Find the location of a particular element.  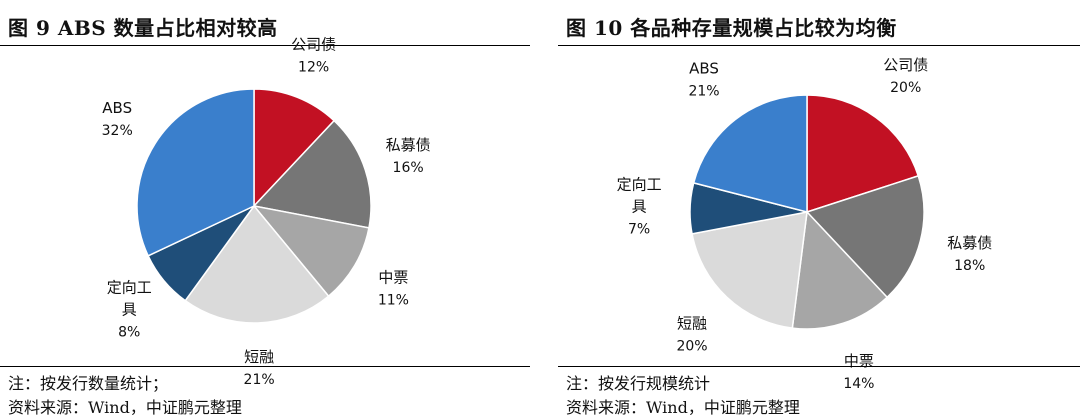

slice-label-duanrong: 短融 20% is located at coordinates (691, 335).